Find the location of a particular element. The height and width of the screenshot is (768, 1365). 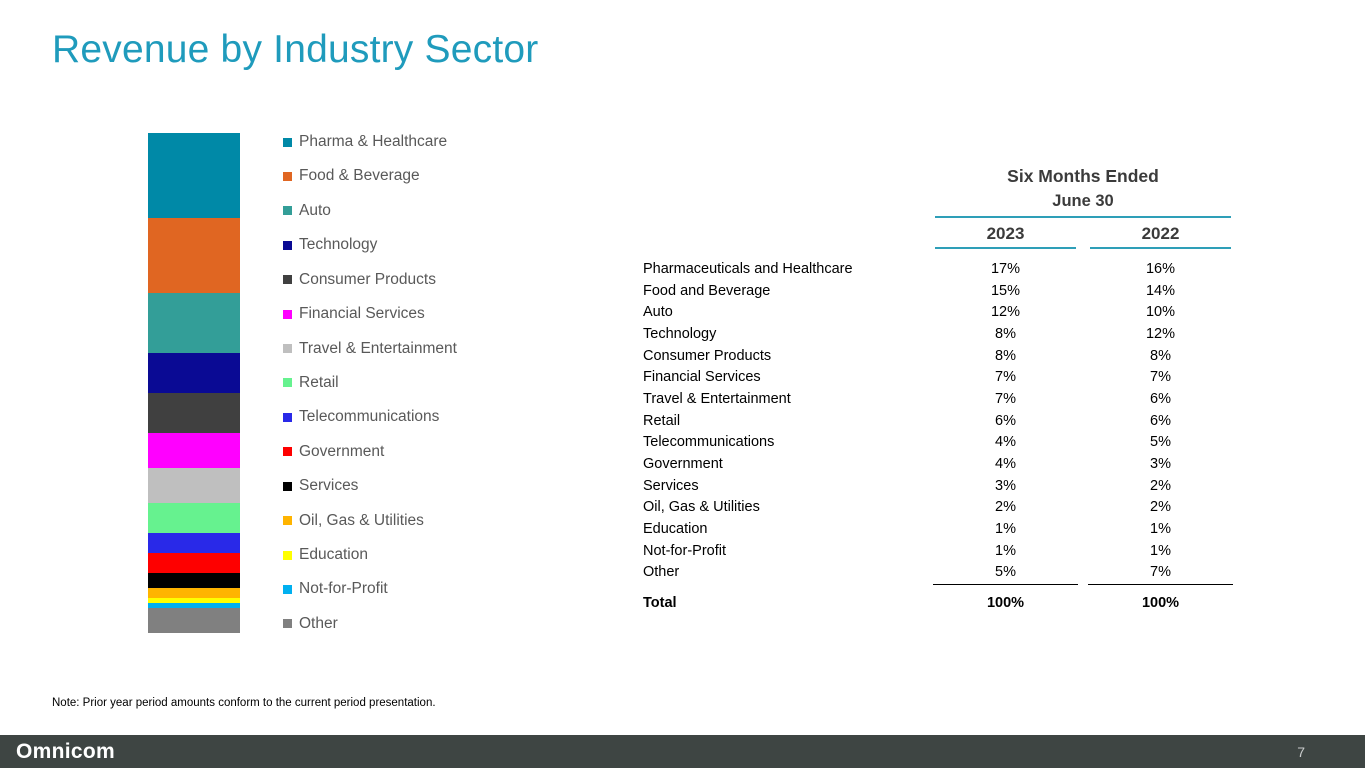

row-value-2022: 14% is located at coordinates (1160, 290).